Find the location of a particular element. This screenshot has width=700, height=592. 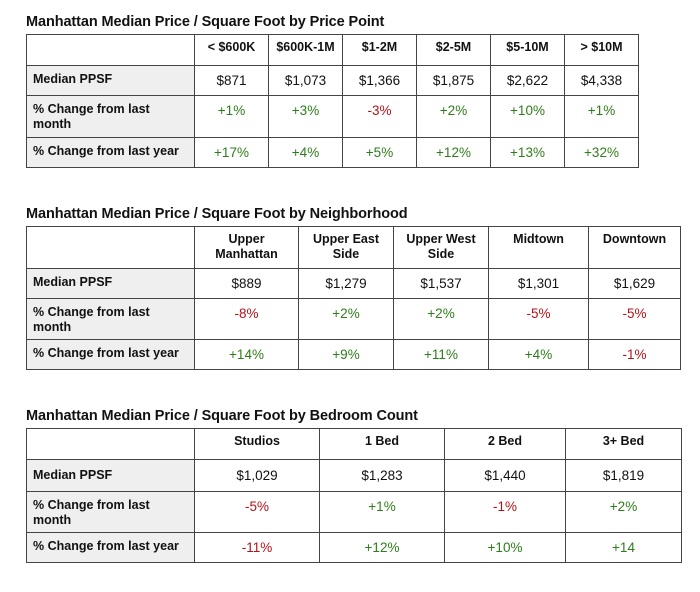

table-cell: $1,073 is located at coordinates (305, 80).